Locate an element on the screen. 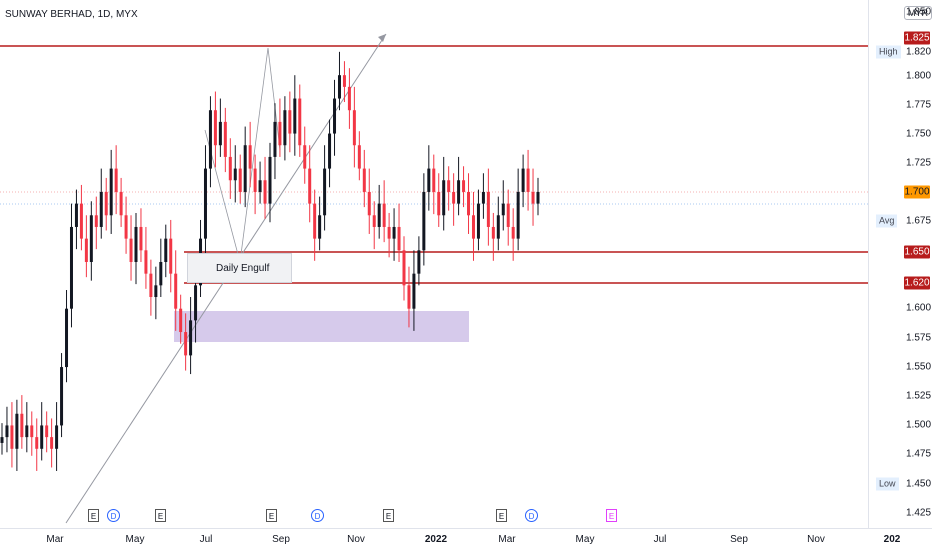  daily-engulf-label: Daily Engulf is located at coordinates (239, 268).